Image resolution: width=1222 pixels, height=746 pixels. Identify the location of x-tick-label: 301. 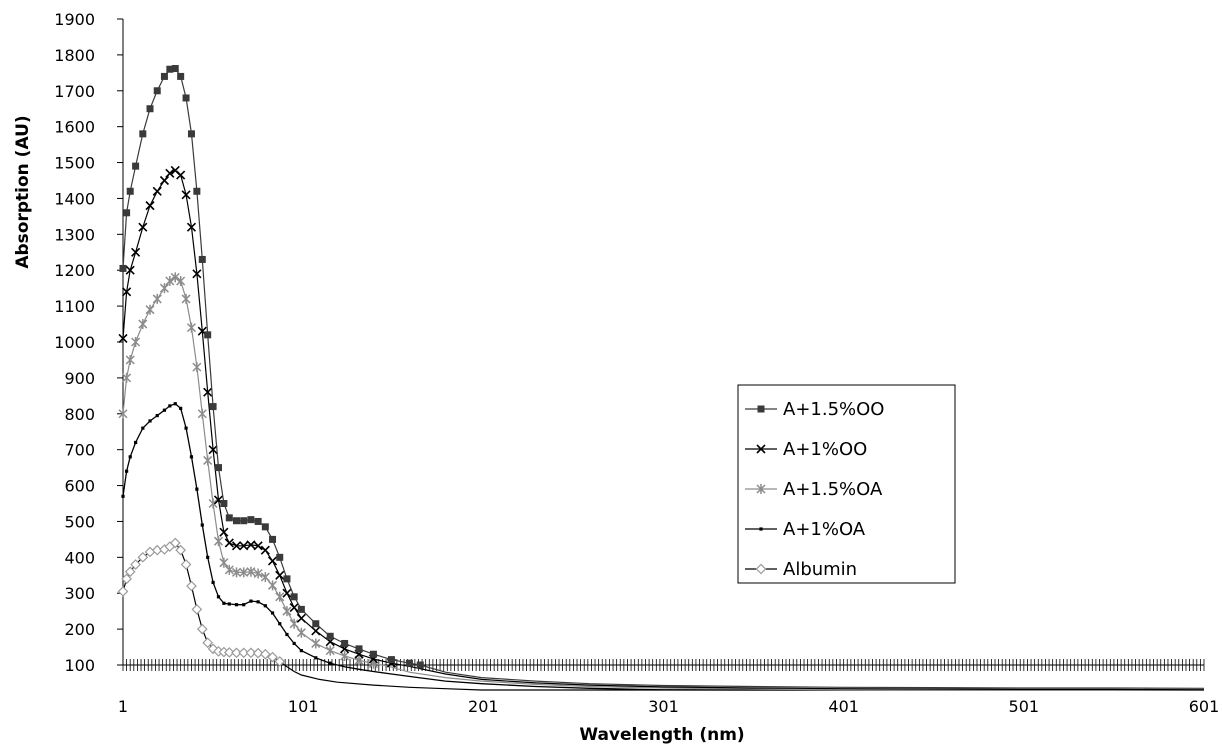
(663, 706).